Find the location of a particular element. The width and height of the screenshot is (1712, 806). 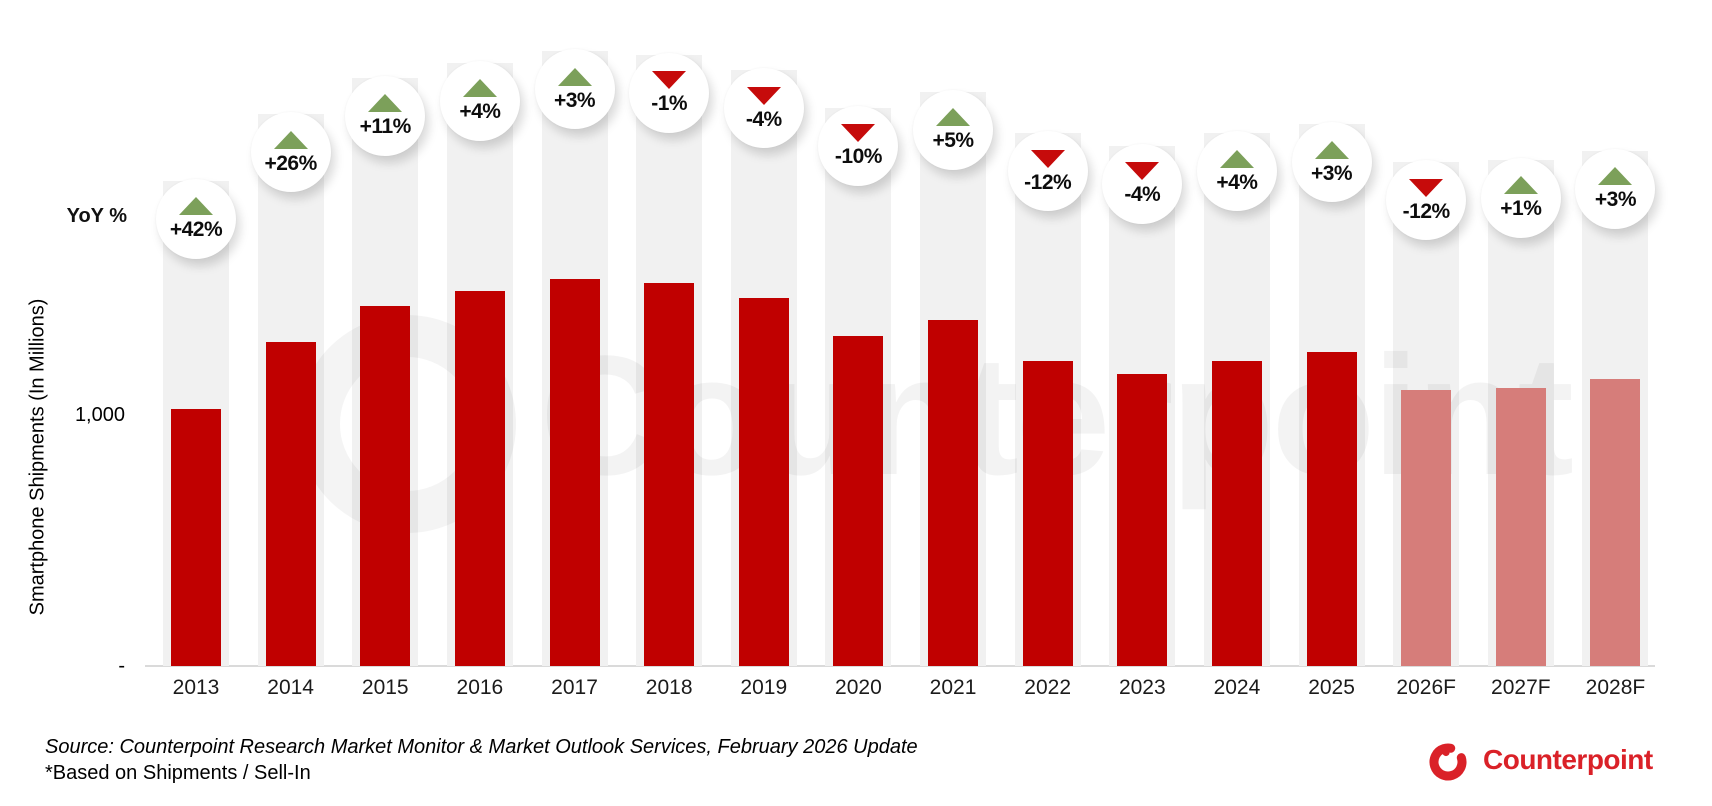

bar-2016 is located at coordinates (479, 478).